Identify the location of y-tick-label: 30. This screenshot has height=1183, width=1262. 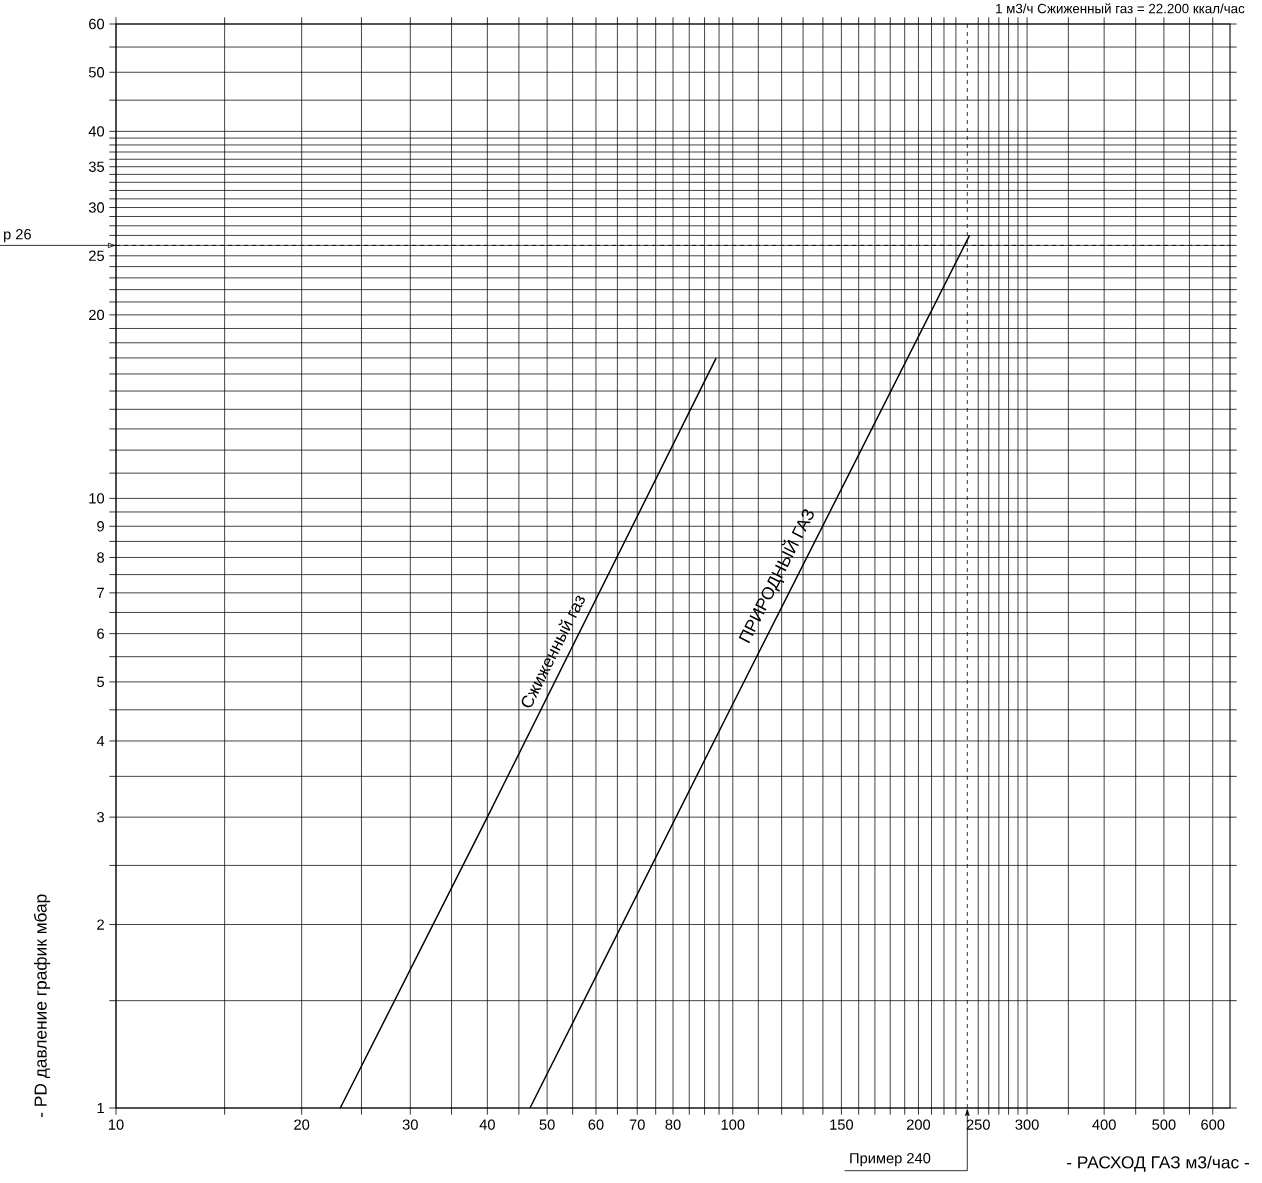
(96, 207).